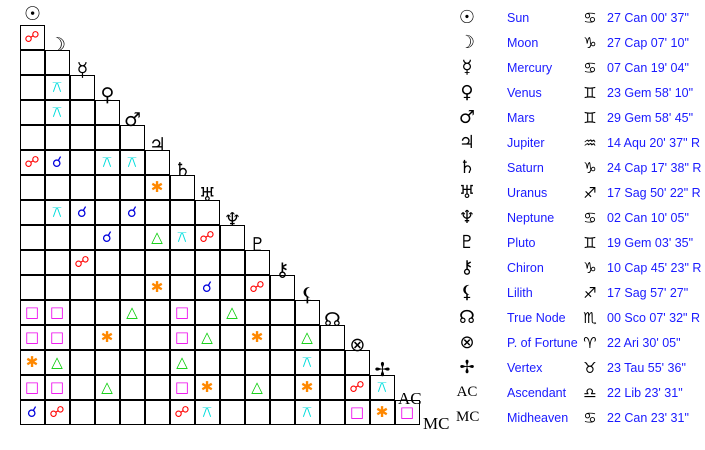 The image size is (705, 450). Describe the element at coordinates (525, 267) in the screenshot. I see `planet-name: Chiron` at that location.